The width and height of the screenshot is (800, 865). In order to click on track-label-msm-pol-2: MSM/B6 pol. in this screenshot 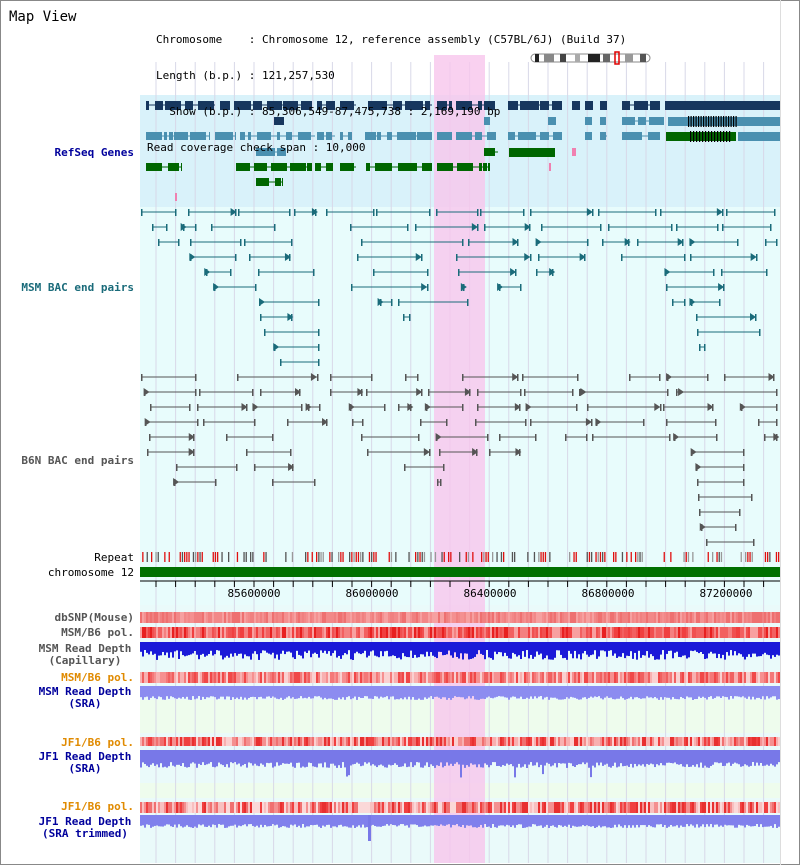, I will do `click(97, 677)`.